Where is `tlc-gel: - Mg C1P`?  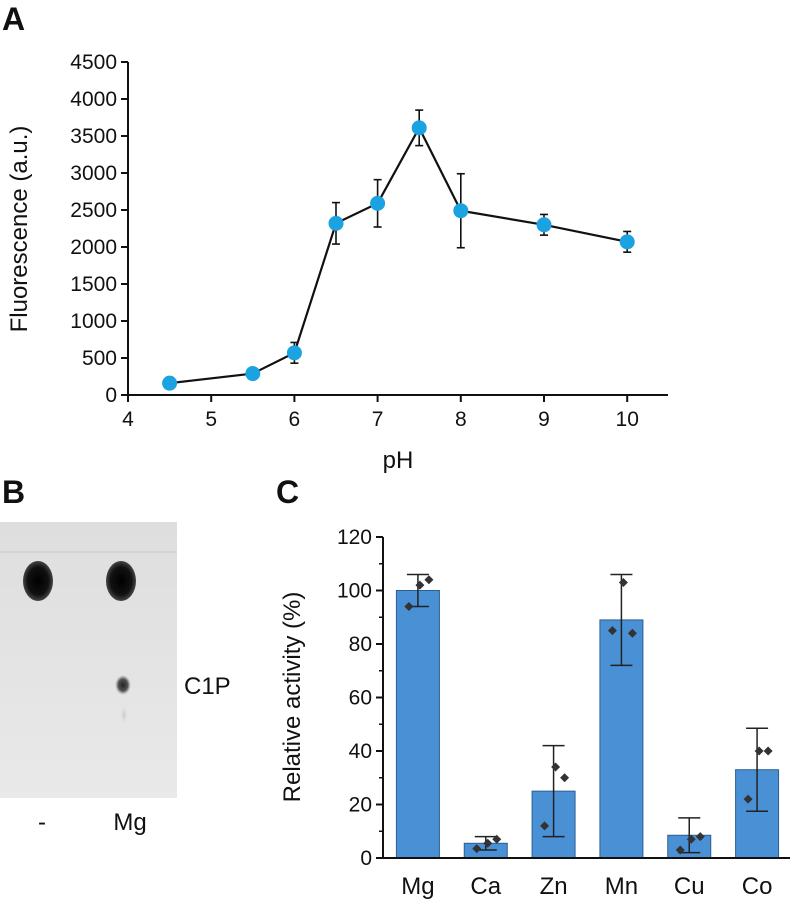 tlc-gel: - Mg C1P is located at coordinates (115, 679).